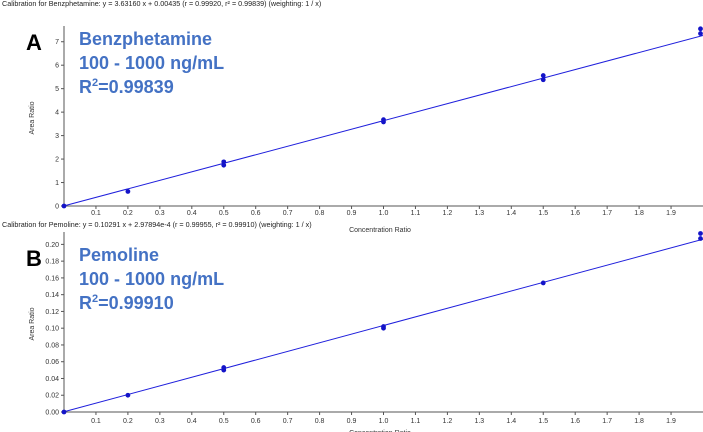 The width and height of the screenshot is (703, 432). I want to click on compound-name: Pemoline, so click(119, 255).